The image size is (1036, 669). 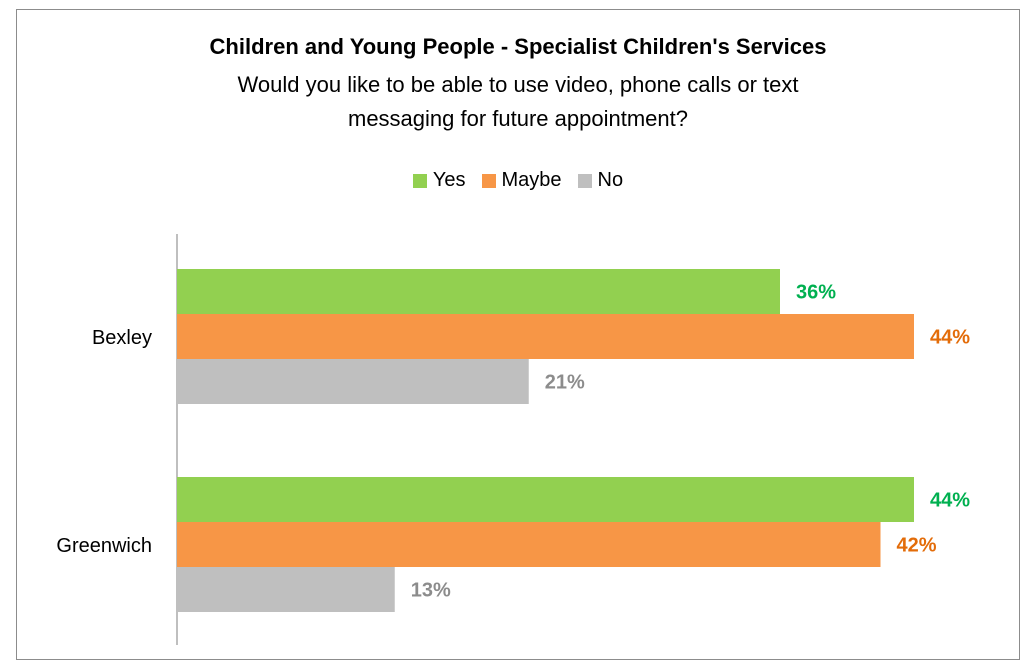 I want to click on data-label-bexley-yes: 36%, so click(x=816, y=293).